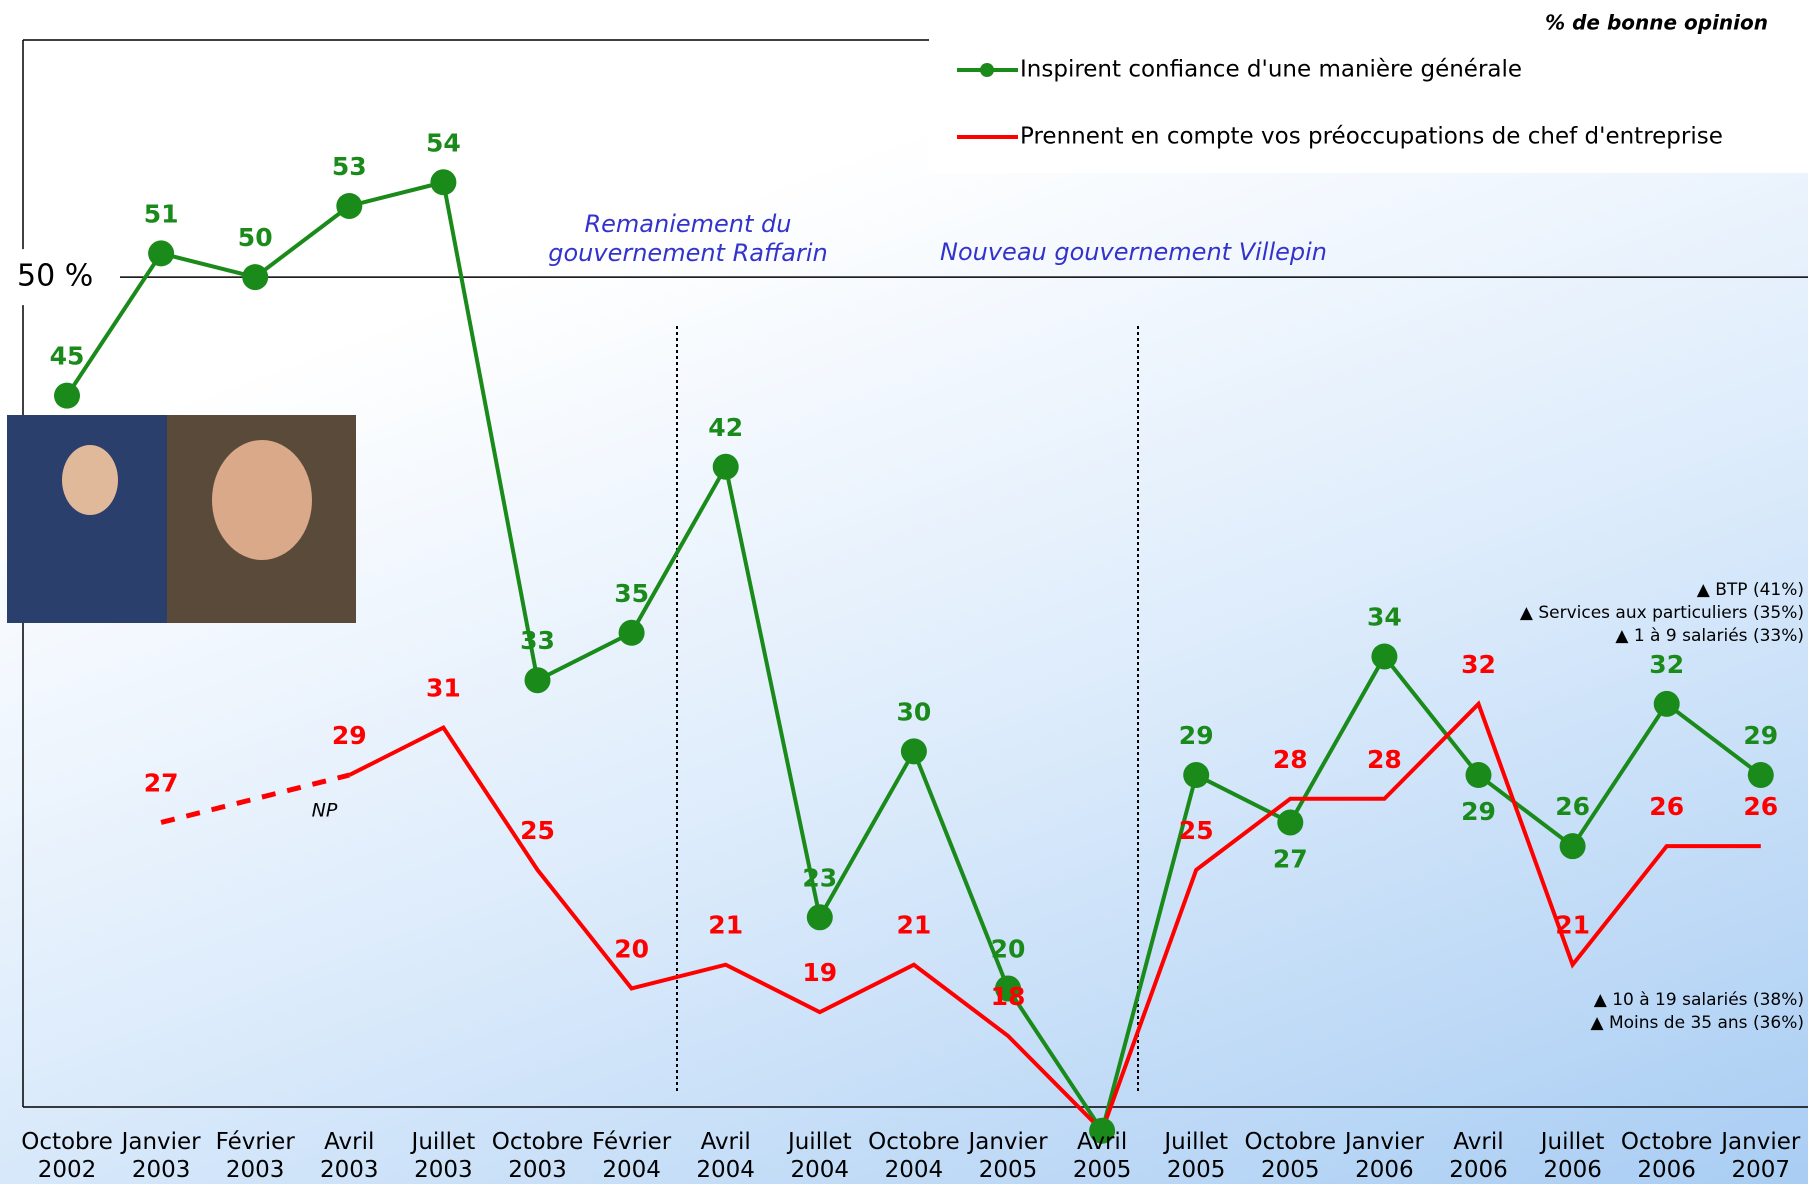 This screenshot has height=1184, width=1808. Describe the element at coordinates (161, 213) in the screenshot. I see `data-label: 51` at that location.